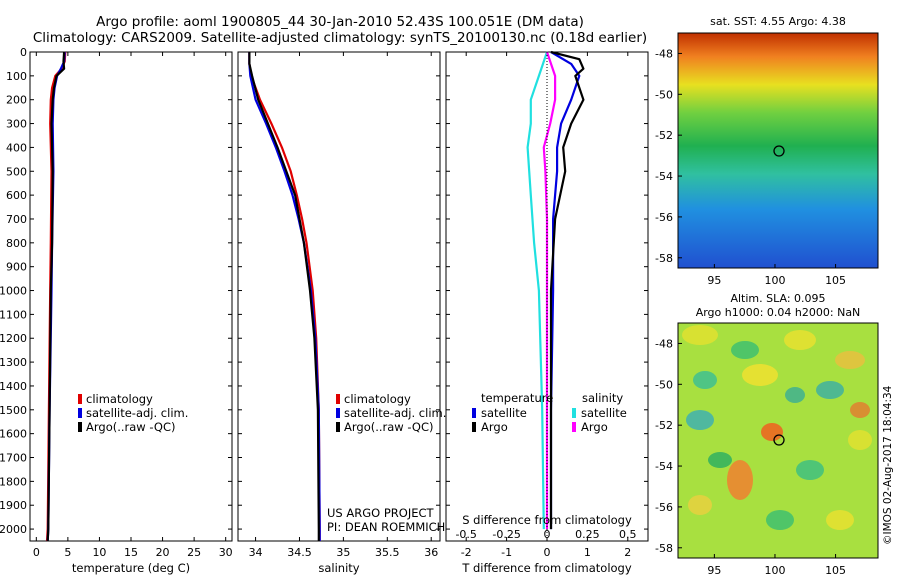  What do you see at coordinates (23, 52) in the screenshot?
I see `depth-tick-label: 0` at bounding box center [23, 52].